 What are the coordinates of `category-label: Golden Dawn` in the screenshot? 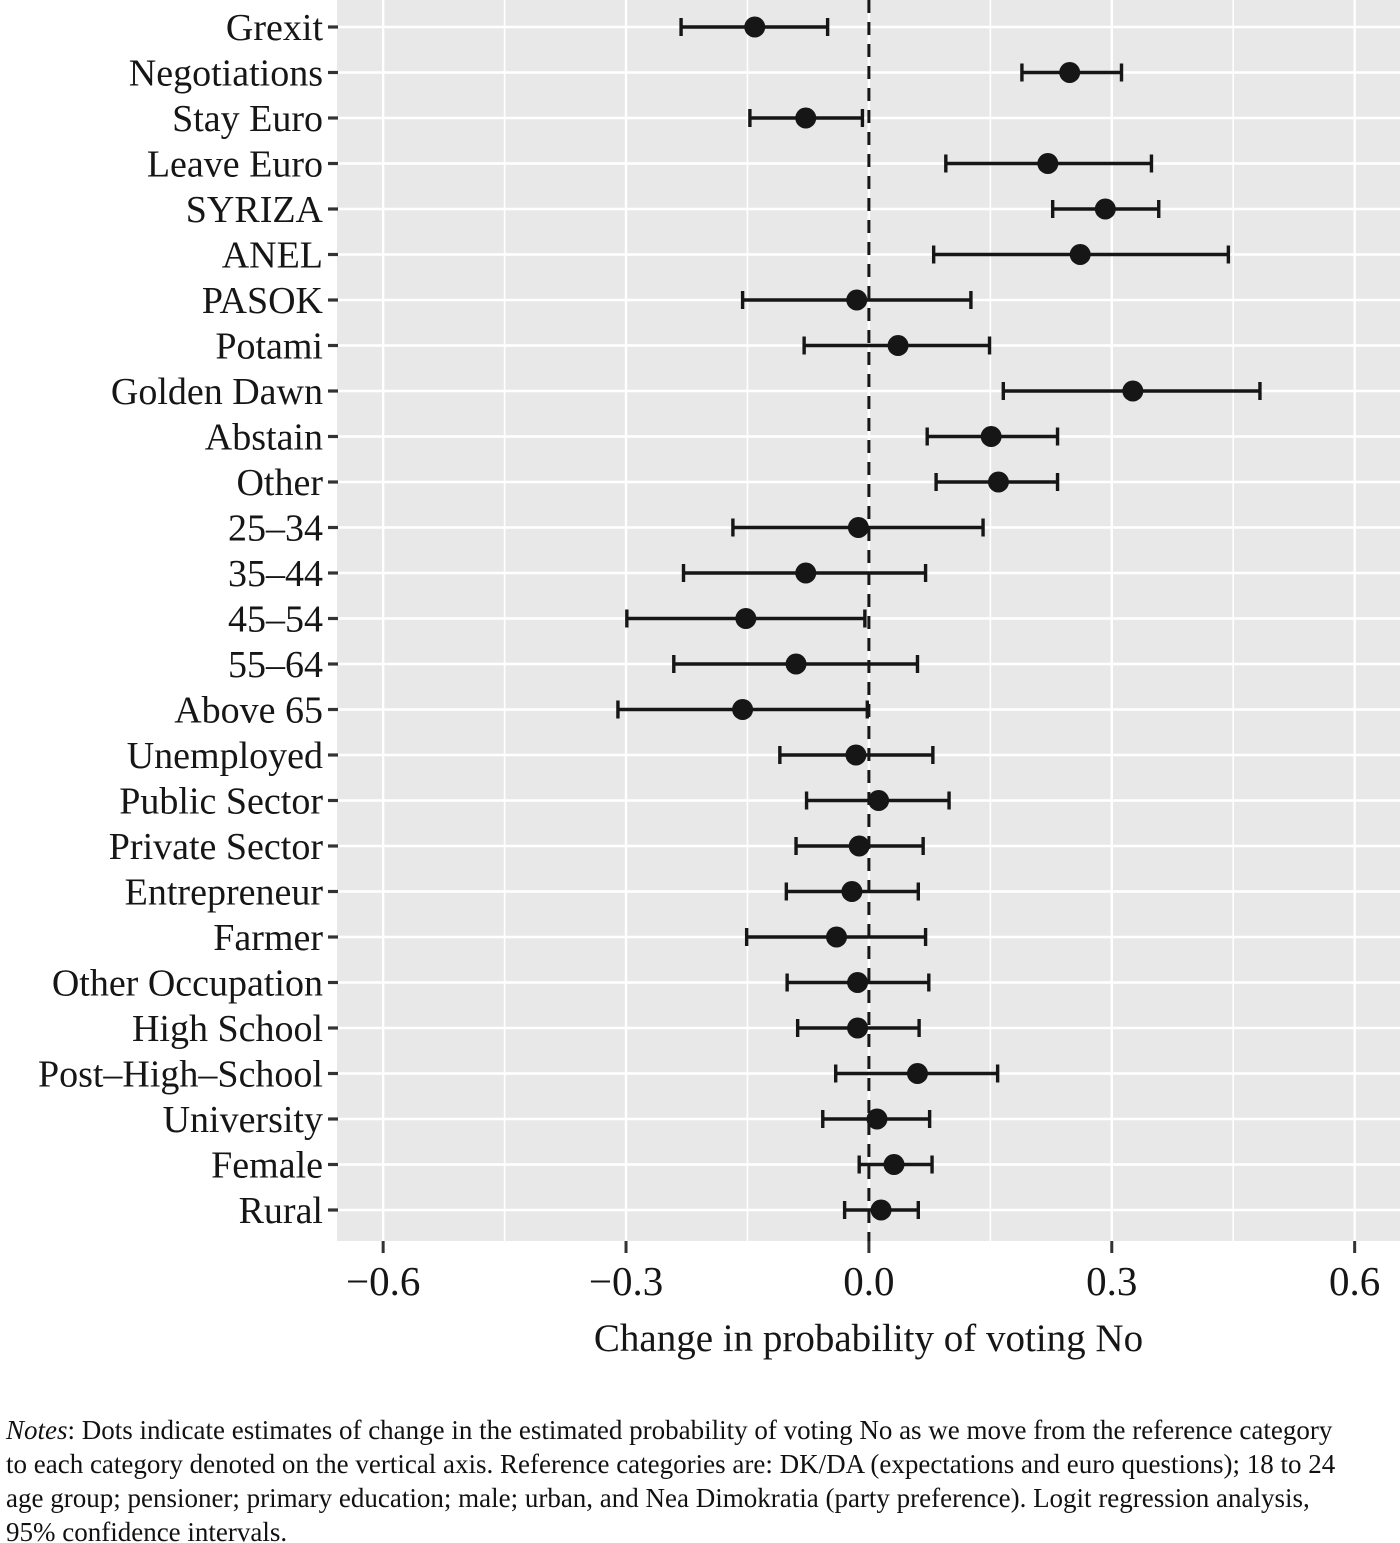 It's located at (217, 392).